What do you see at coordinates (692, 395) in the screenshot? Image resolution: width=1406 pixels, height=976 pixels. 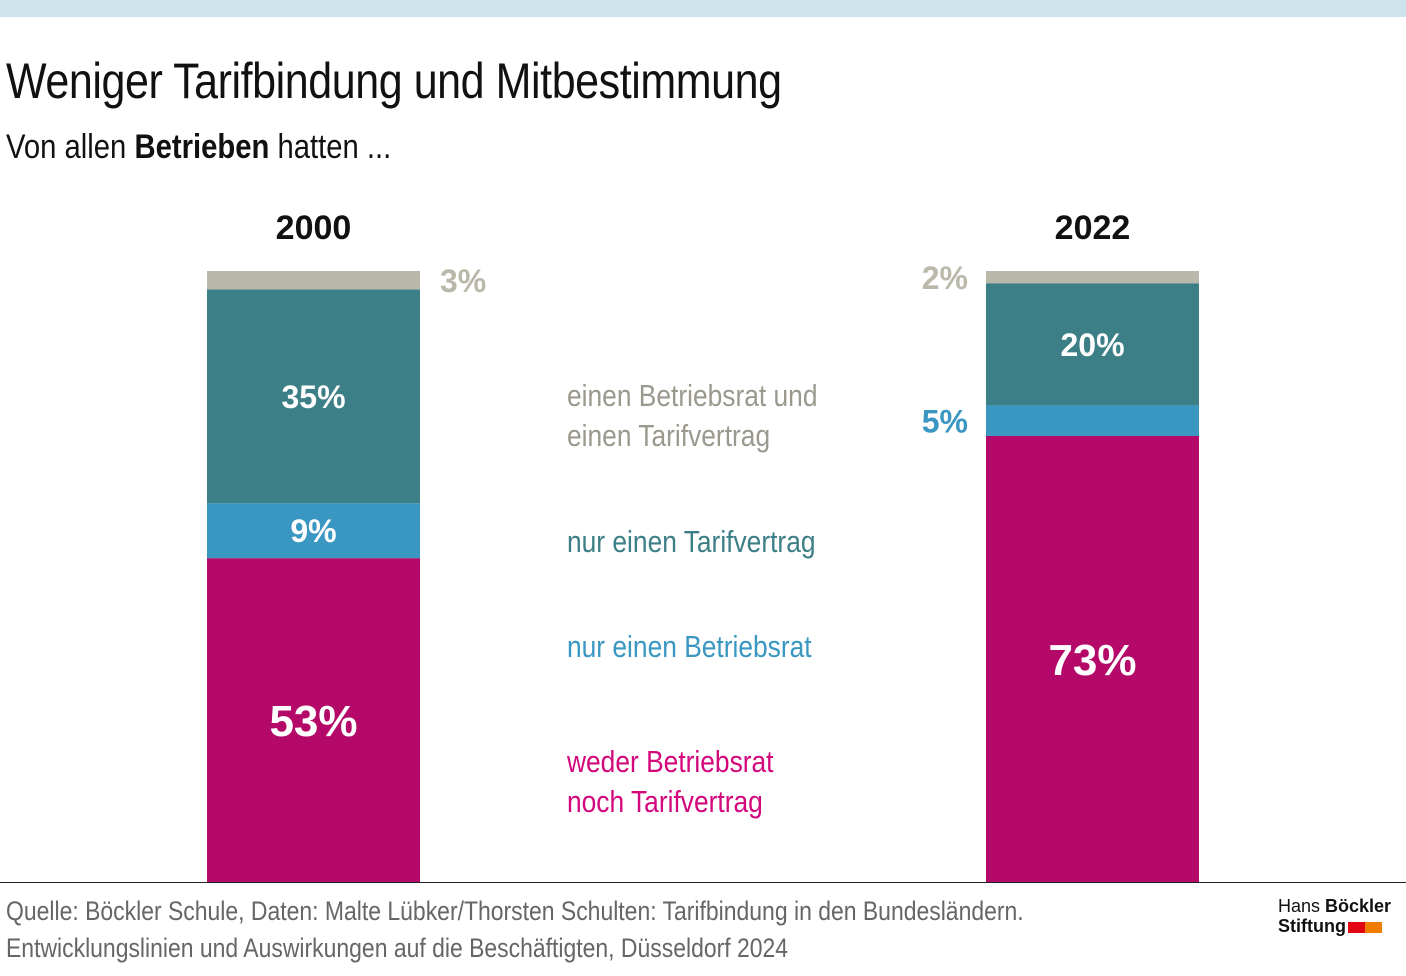 I see `legend-line: einen Betriebsrat und` at bounding box center [692, 395].